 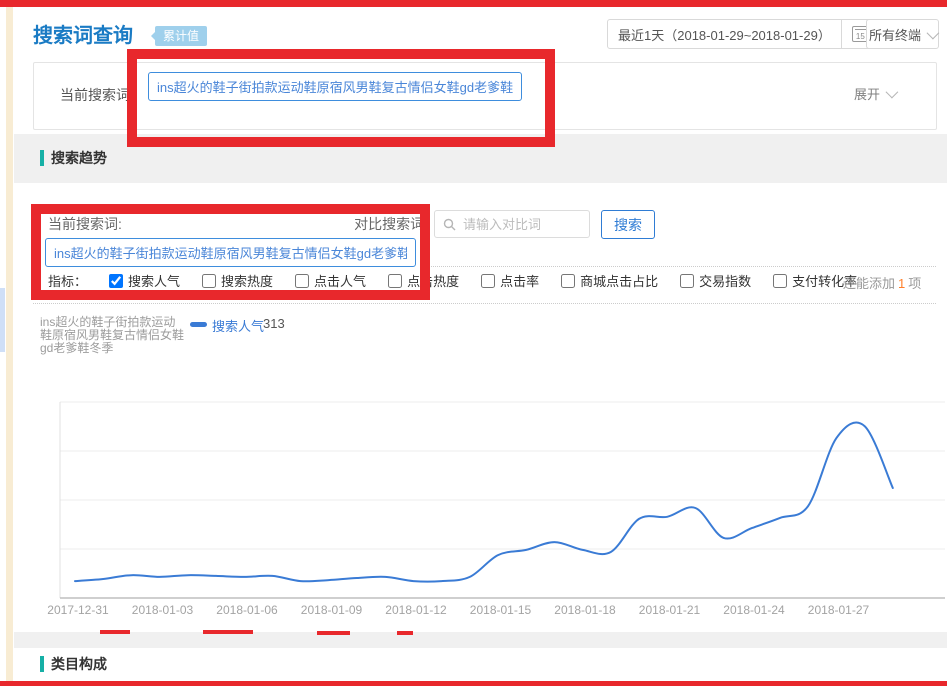 What do you see at coordinates (628, 224) in the screenshot?
I see `search-button: 搜索` at bounding box center [628, 224].